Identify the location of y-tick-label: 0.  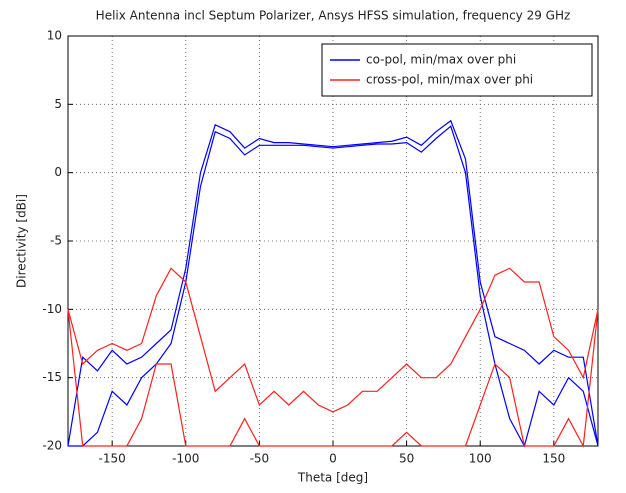
(58, 172).